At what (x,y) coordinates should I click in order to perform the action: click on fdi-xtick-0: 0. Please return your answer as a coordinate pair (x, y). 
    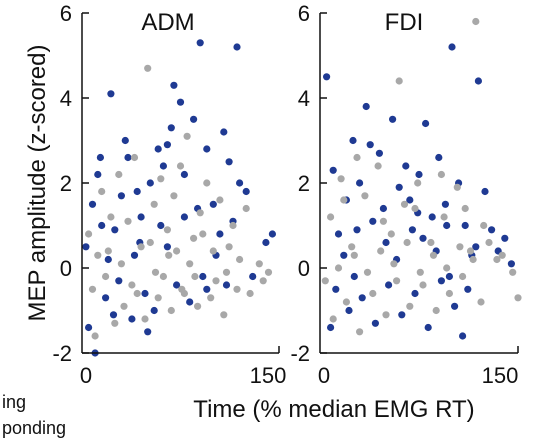
    Looking at the image, I should click on (324, 375).